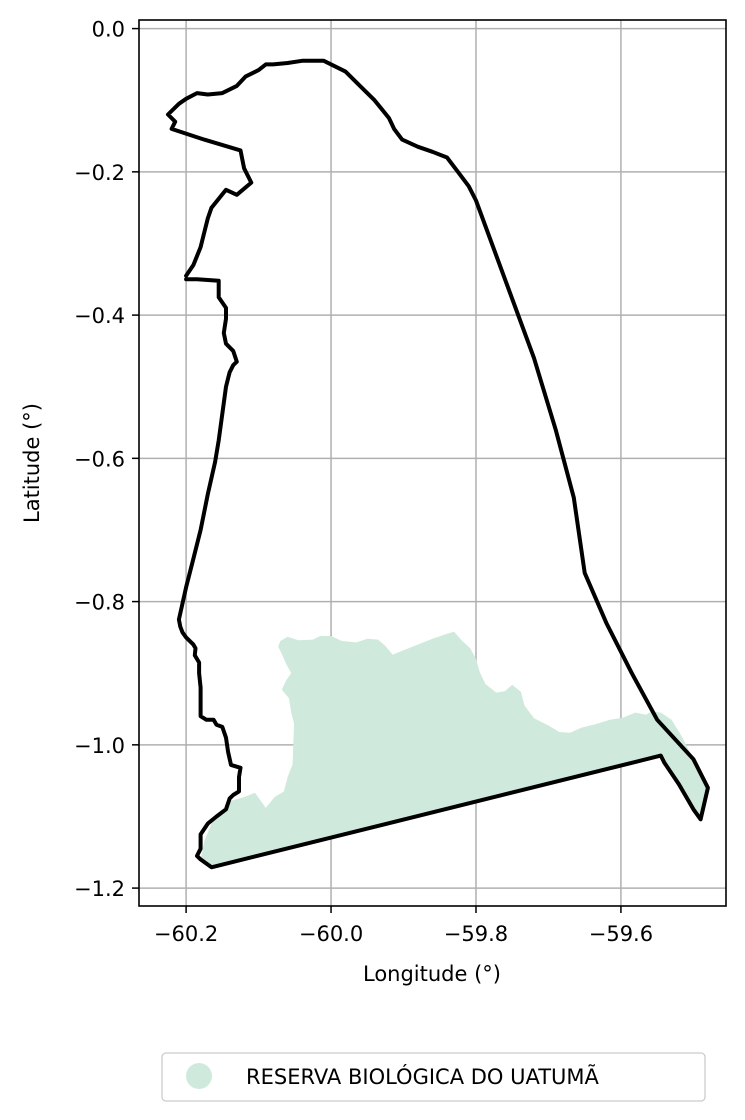  I want to click on legend-label-reserva-biologica-do-uatuma: RESERVA BIOLÓGICA DO UATUMÃ, so click(423, 1076).